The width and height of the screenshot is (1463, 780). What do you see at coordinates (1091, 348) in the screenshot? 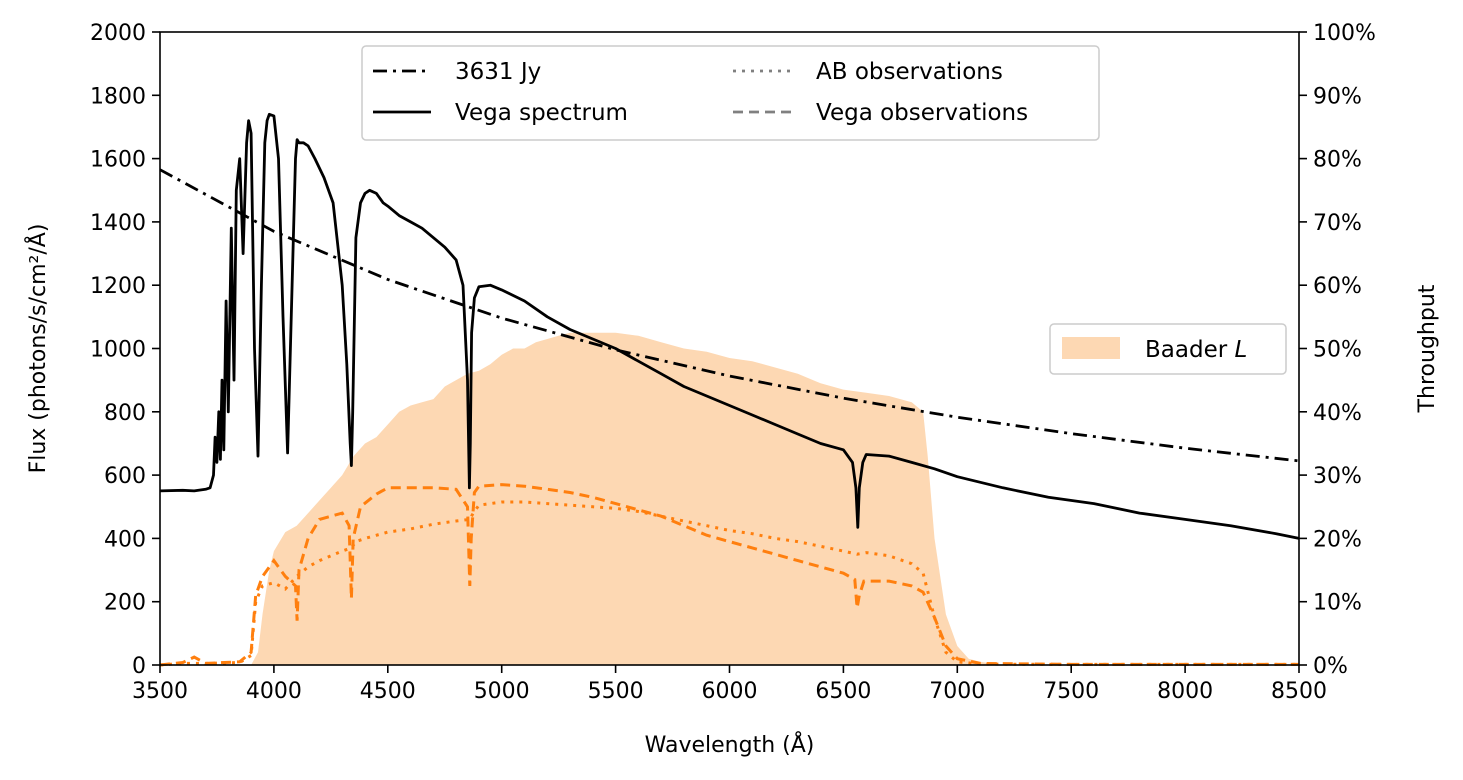
I see `legend-swatch-baader-l` at bounding box center [1091, 348].